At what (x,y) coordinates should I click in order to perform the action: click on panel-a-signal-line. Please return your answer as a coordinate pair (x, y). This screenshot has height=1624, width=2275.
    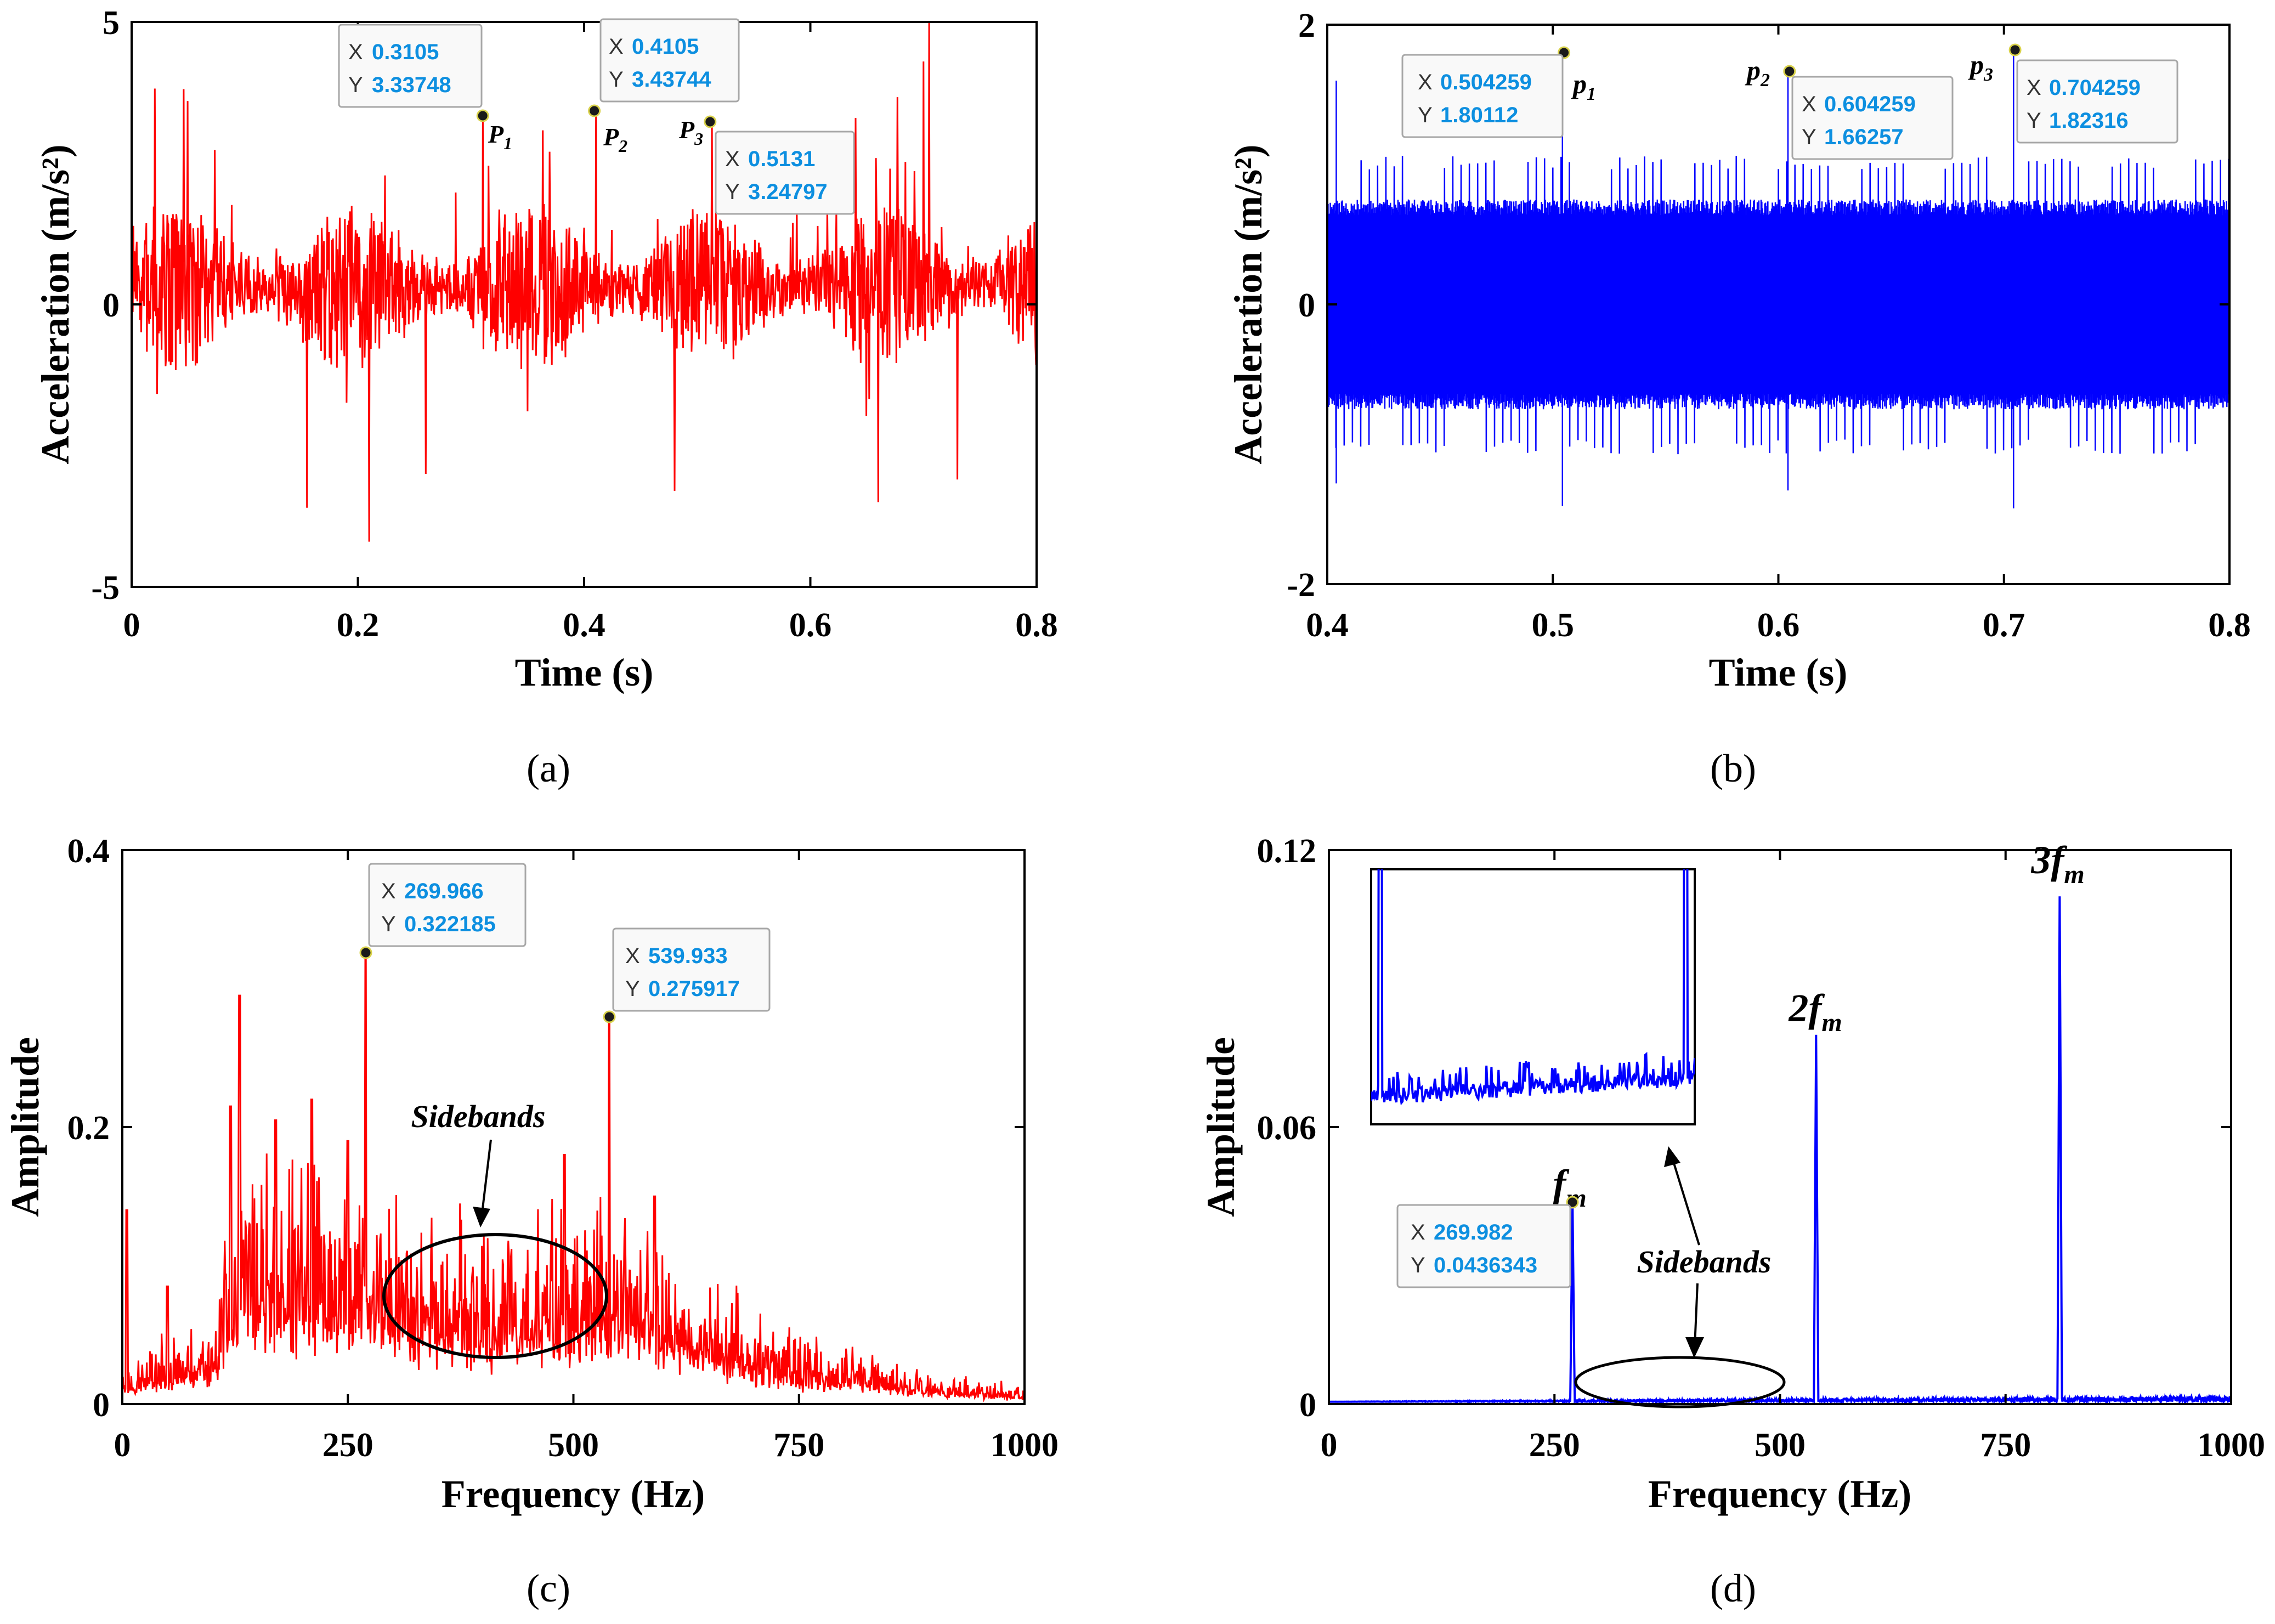
    Looking at the image, I should click on (585, 282).